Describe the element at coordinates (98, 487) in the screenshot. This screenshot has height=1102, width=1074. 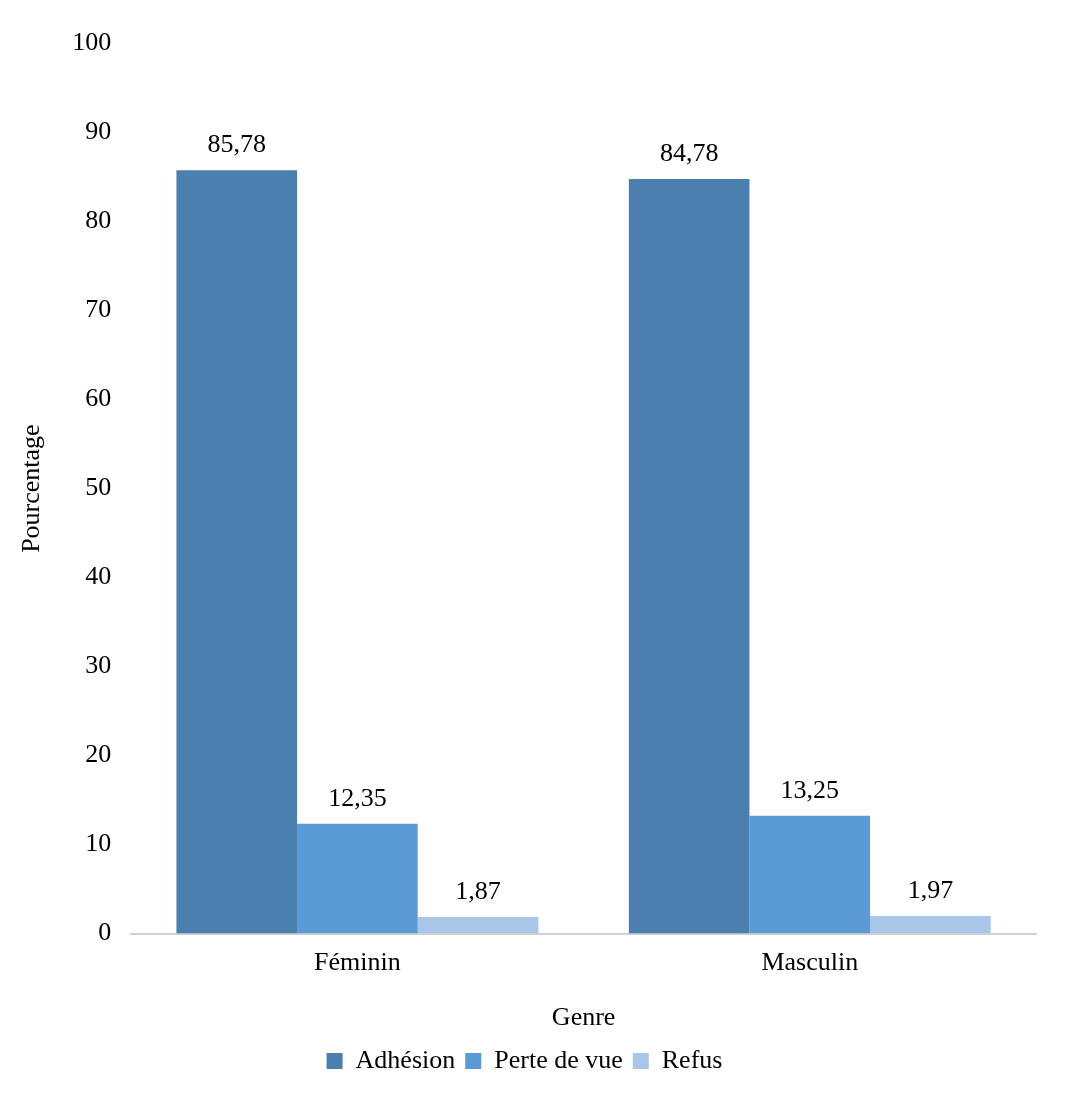
I see `y-tick-label: 50` at that location.